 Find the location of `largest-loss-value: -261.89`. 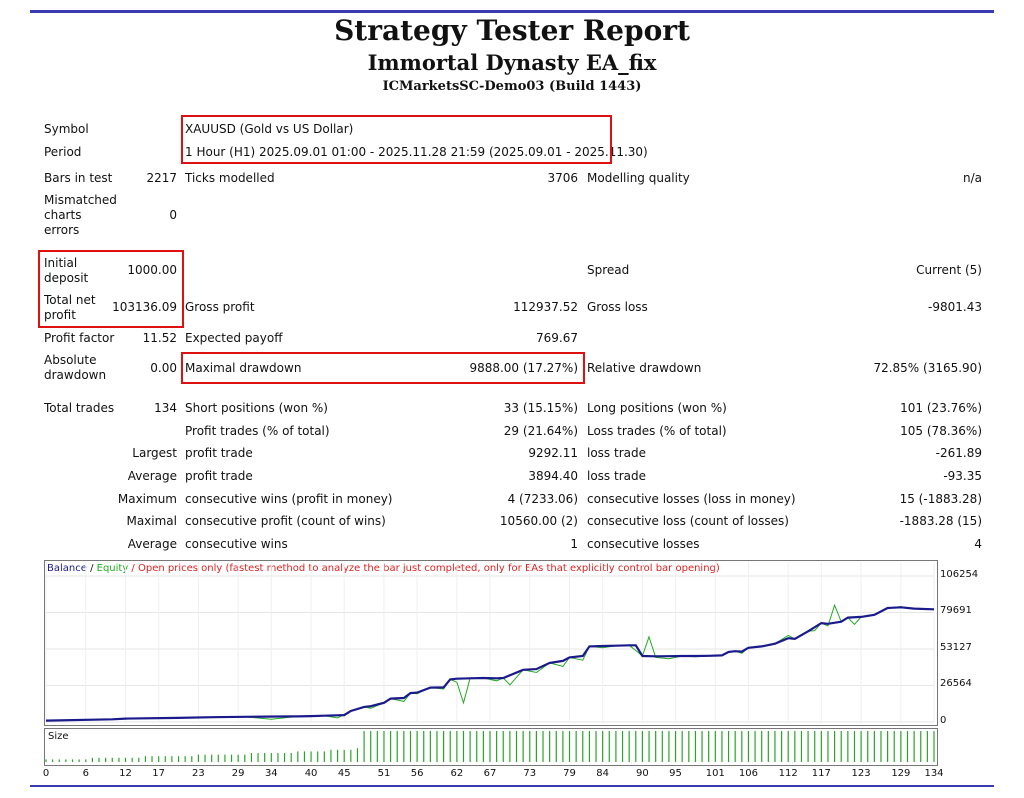

largest-loss-value: -261.89 is located at coordinates (958, 453).